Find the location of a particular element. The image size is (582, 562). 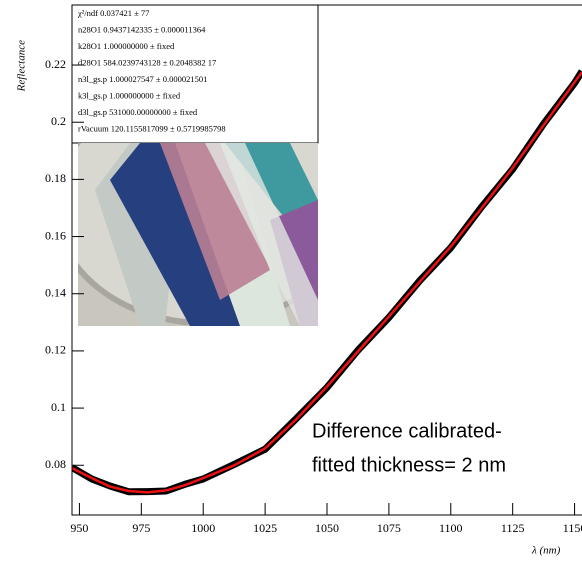

y-tick-label: 0.18 is located at coordinates (55, 178).